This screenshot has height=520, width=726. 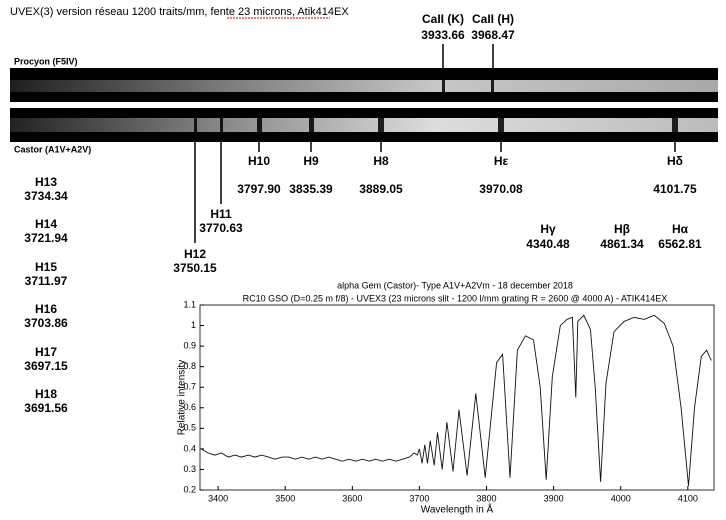 I want to click on line-name: H8, so click(x=381, y=161).